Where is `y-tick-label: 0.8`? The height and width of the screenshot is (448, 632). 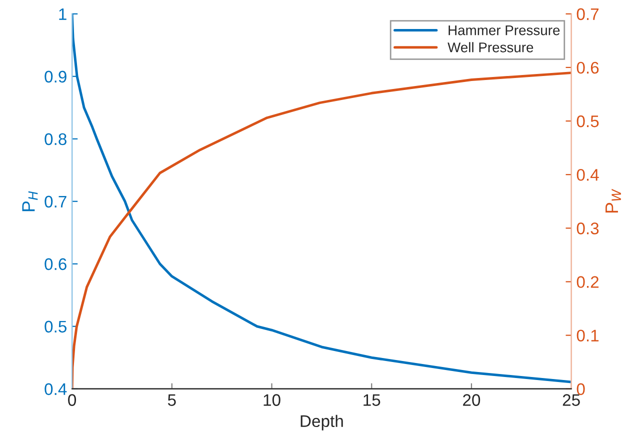
y-tick-label: 0.8 is located at coordinates (55, 139).